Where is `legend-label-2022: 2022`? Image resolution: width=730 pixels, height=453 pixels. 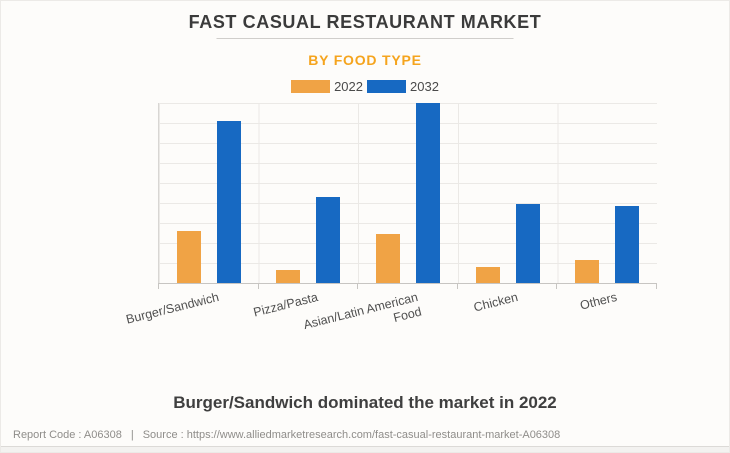 legend-label-2022: 2022 is located at coordinates (348, 86).